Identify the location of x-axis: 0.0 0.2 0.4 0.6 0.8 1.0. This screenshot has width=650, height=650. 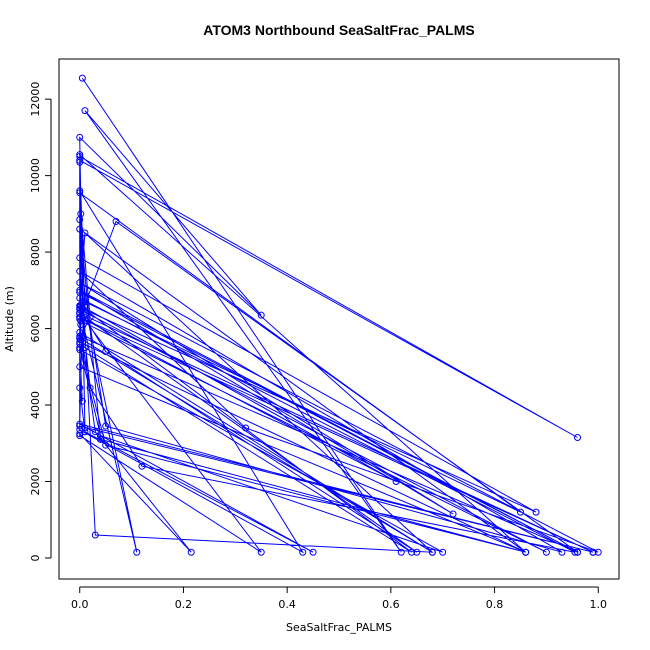
(339, 598).